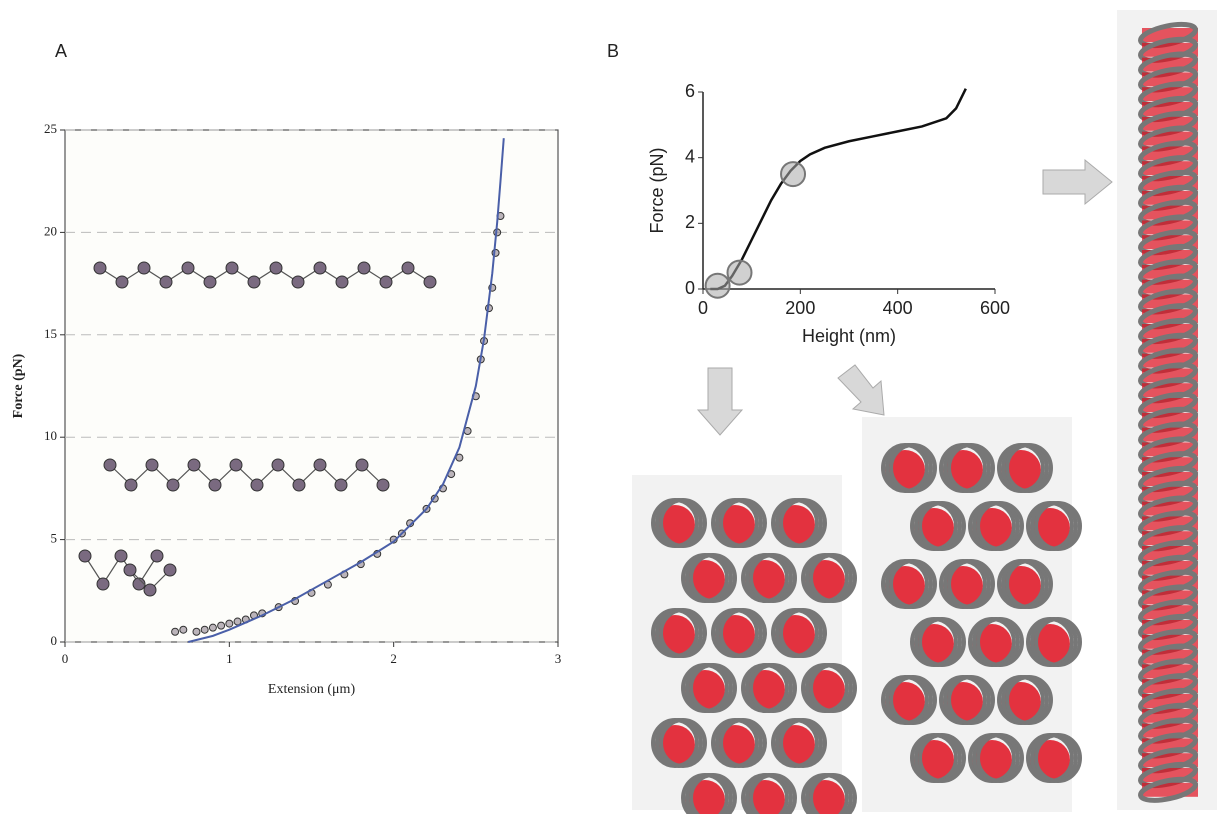  What do you see at coordinates (312, 689) in the screenshot?
I see `x-axis-title: Extension (μm)` at bounding box center [312, 689].